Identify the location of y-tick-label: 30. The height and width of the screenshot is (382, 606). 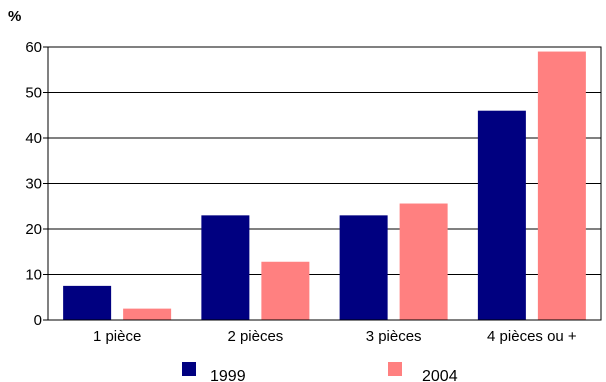
(33, 184).